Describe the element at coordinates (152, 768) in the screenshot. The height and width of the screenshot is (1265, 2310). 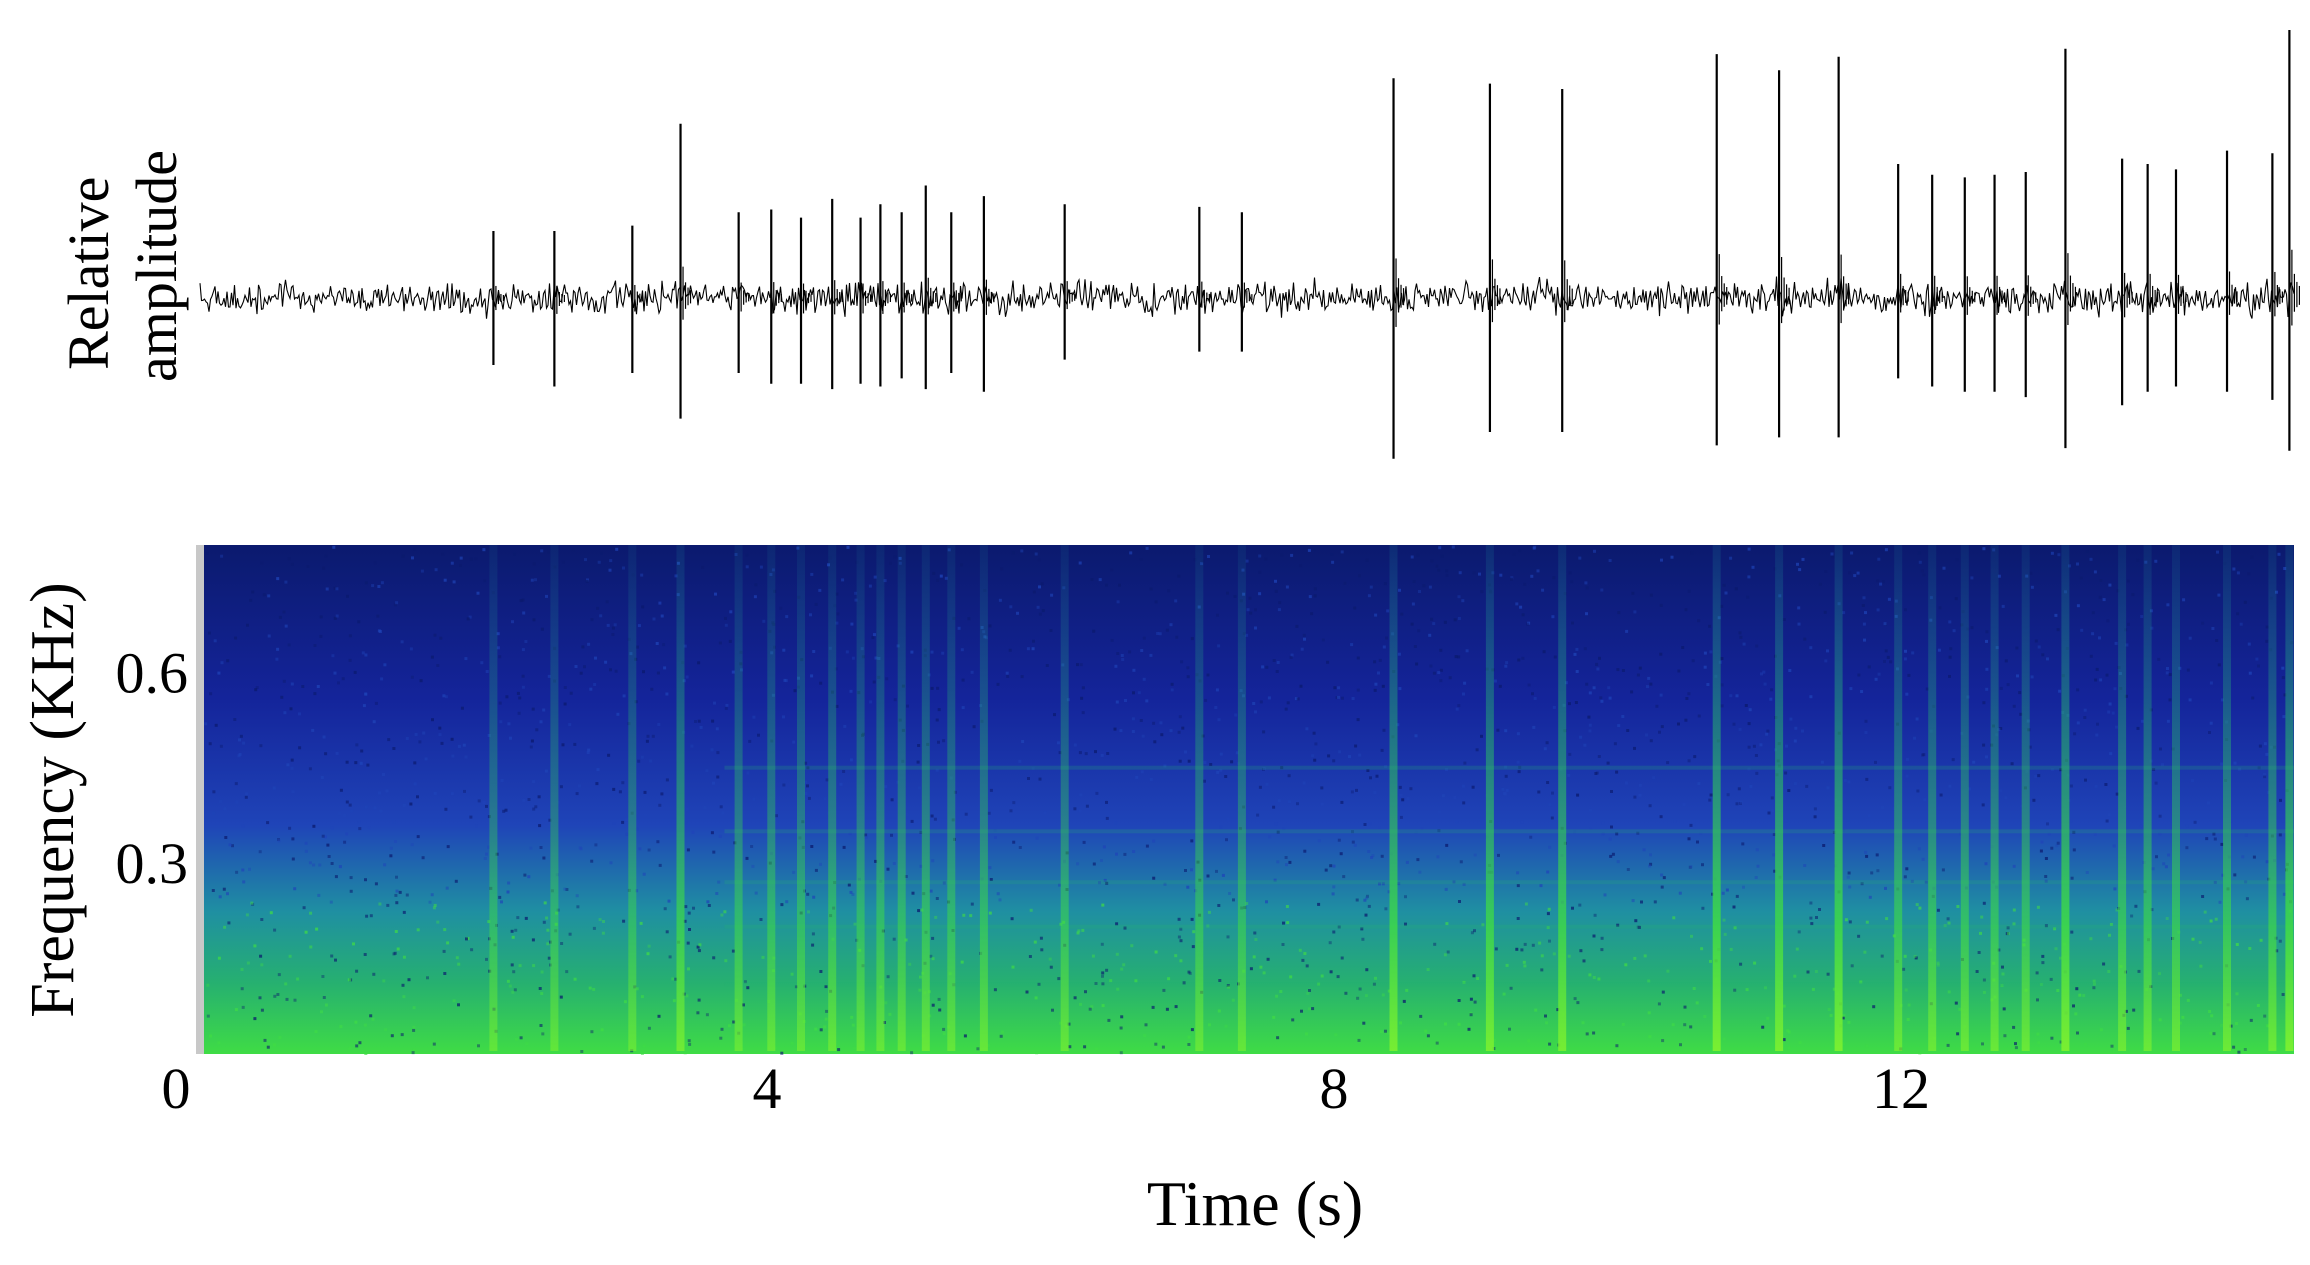
I see `y-axis-tick-labels: 0.3 0.6` at that location.